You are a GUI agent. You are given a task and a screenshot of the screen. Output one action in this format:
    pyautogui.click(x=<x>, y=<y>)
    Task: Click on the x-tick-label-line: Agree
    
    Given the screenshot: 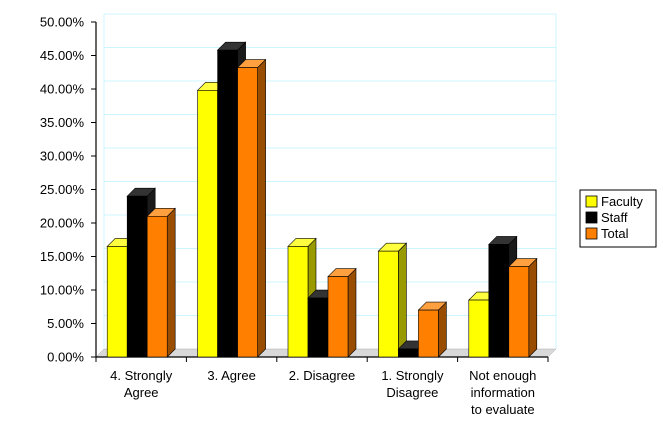 What is the action you would take?
    pyautogui.click(x=141, y=392)
    